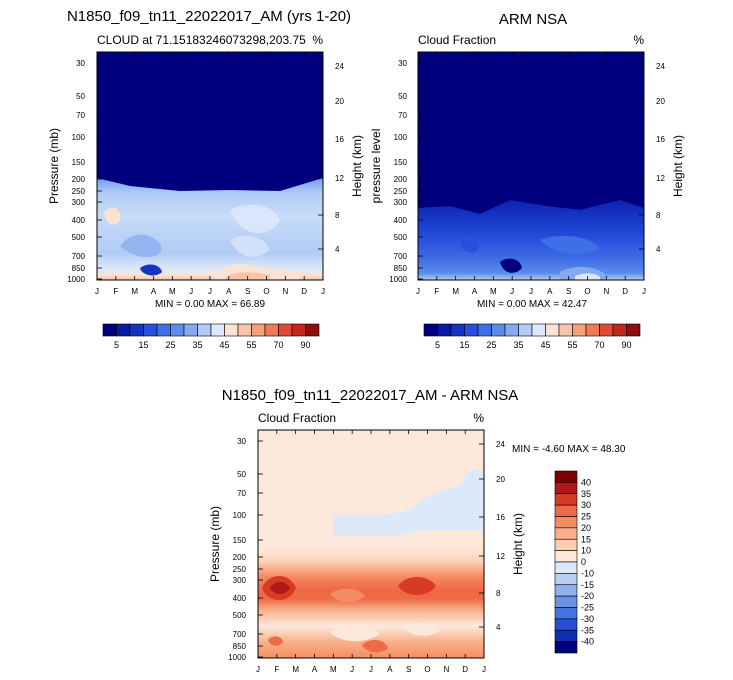 Image resolution: width=733 pixels, height=680 pixels. I want to click on height-tick-label: 20, so click(660, 101).